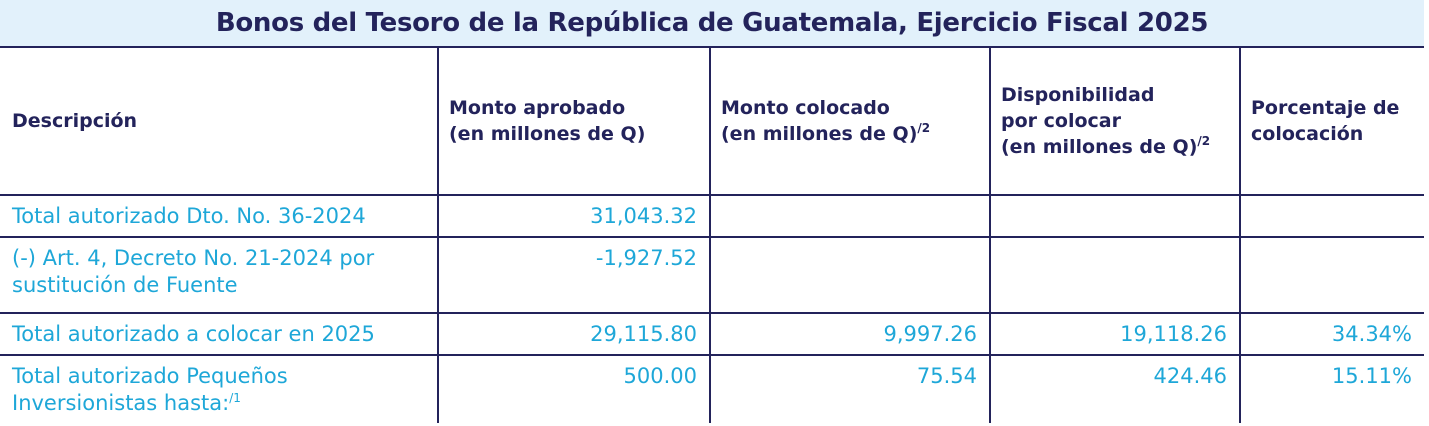  What do you see at coordinates (849, 334) in the screenshot?
I see `cell-monto-colocado: 9,997.26` at bounding box center [849, 334].